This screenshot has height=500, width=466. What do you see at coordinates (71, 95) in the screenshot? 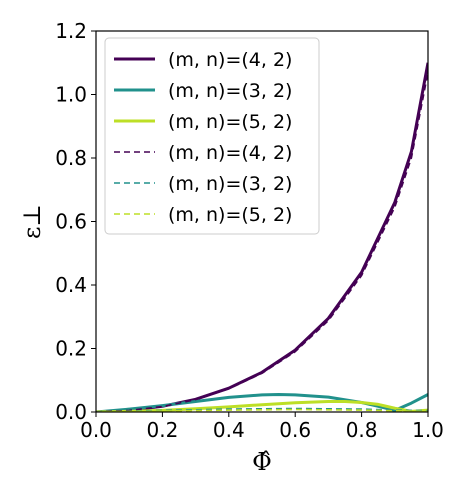
I see `y-tick-label: 1.0` at bounding box center [71, 95].